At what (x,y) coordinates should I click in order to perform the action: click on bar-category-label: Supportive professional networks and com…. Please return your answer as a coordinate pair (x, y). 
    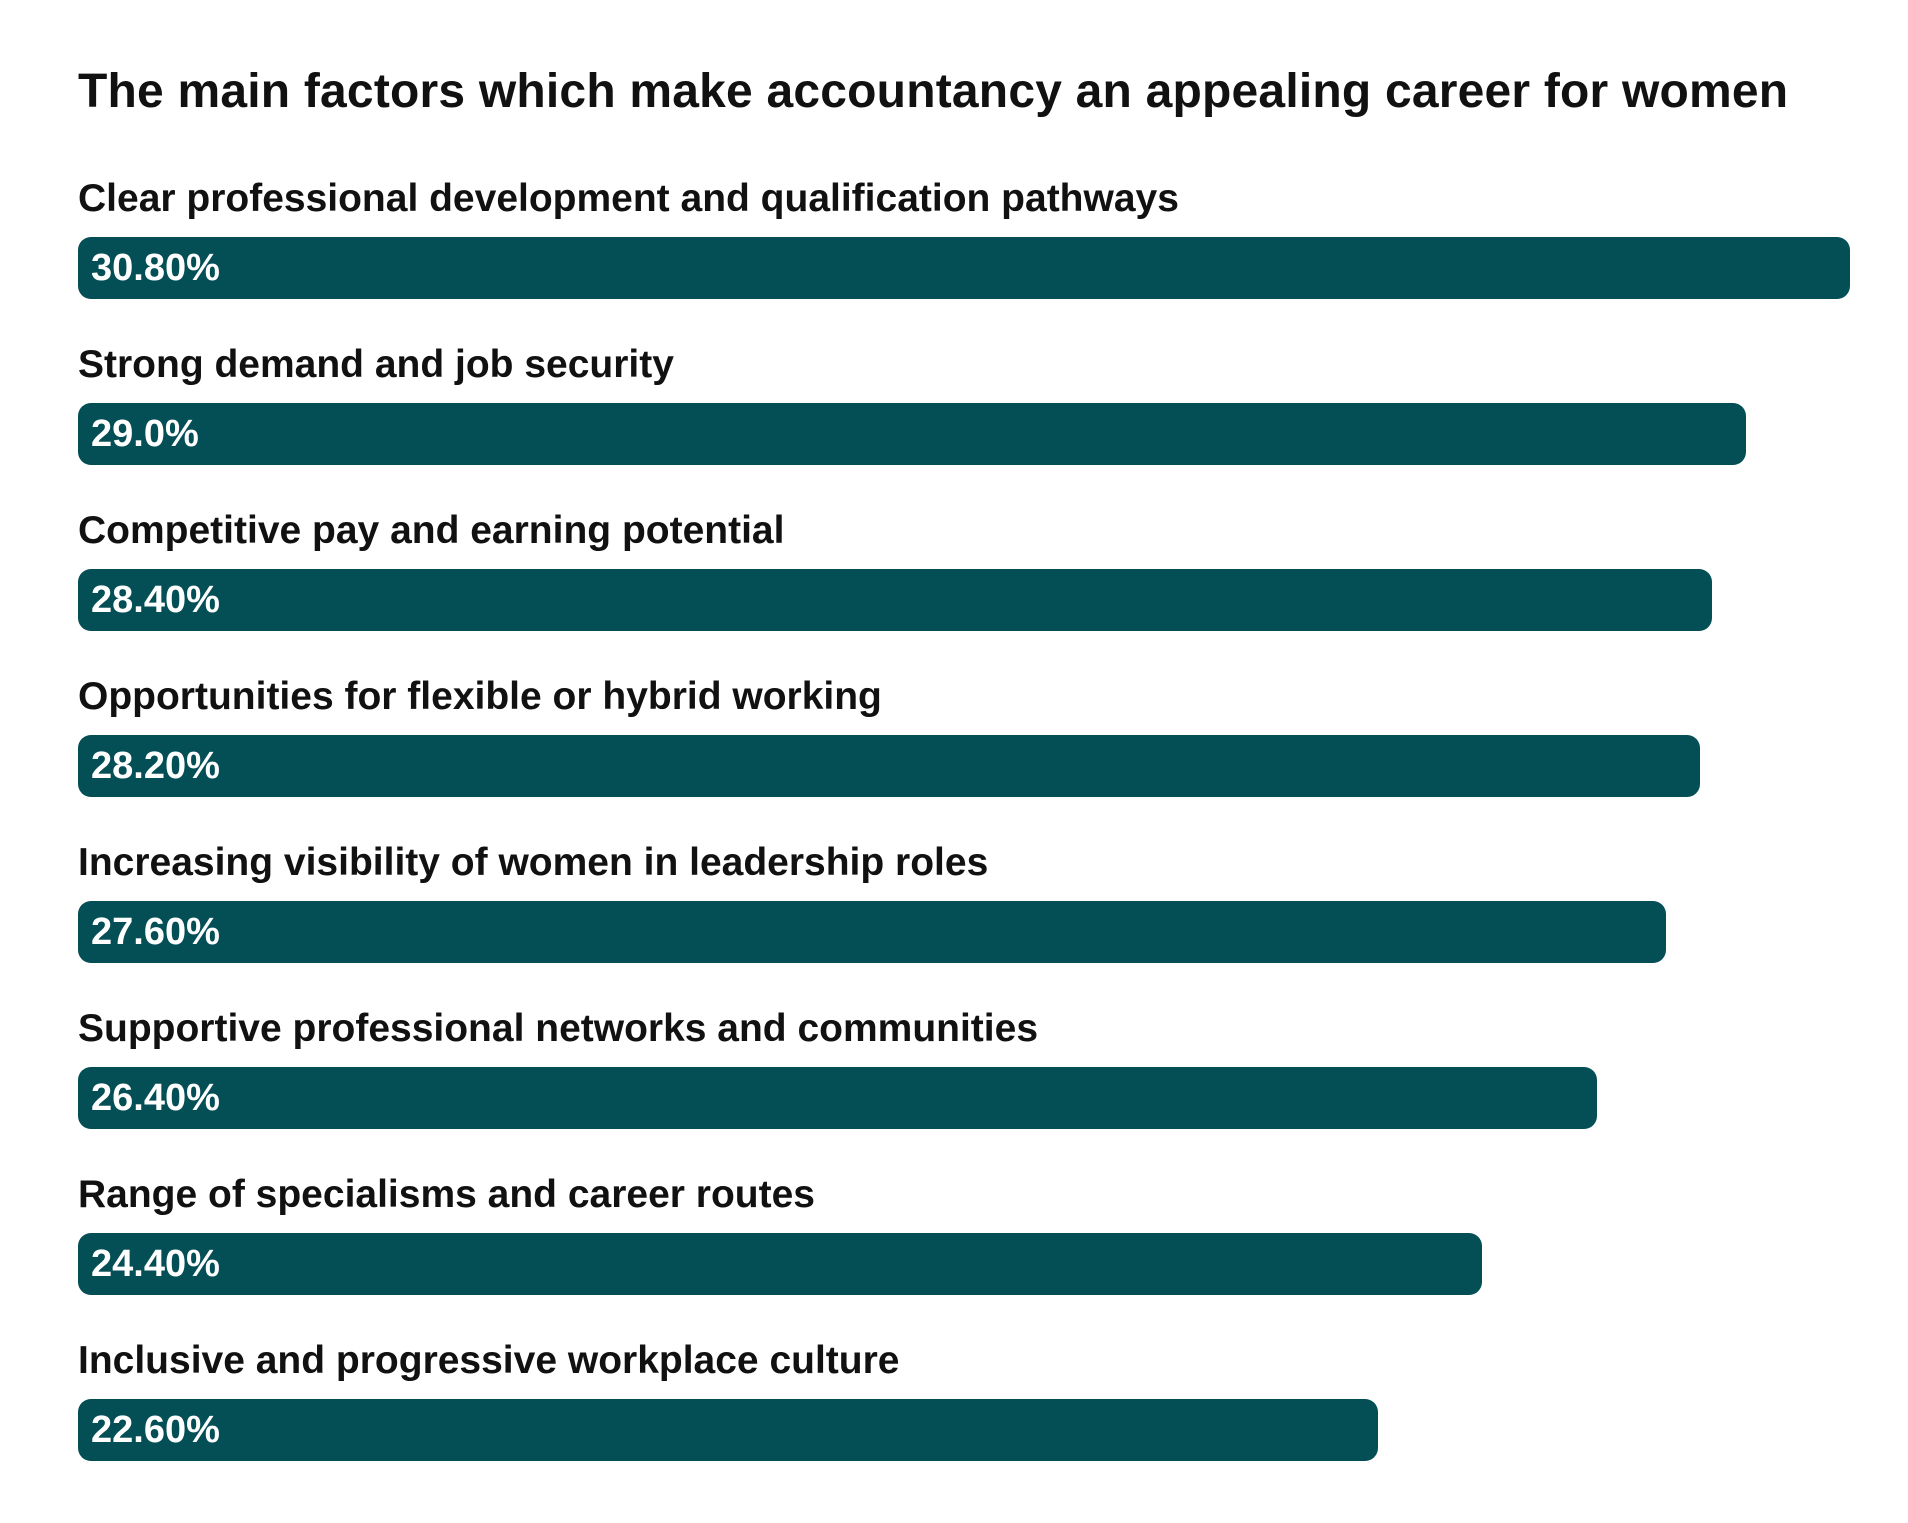
    Looking at the image, I should click on (558, 1028).